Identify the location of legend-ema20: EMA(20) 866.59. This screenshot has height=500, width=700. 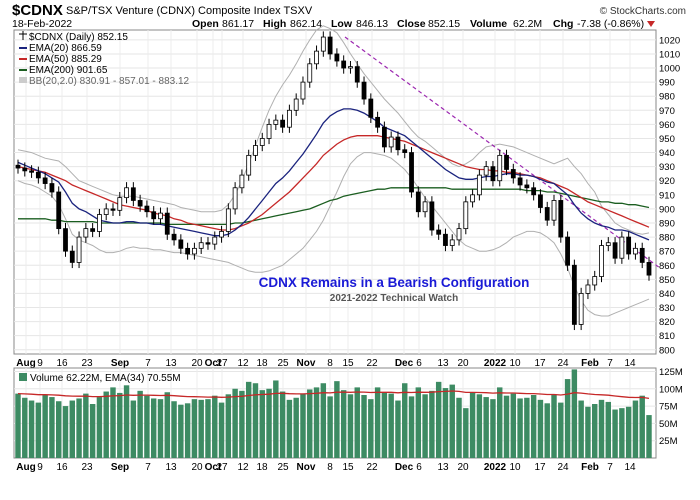
(65, 48).